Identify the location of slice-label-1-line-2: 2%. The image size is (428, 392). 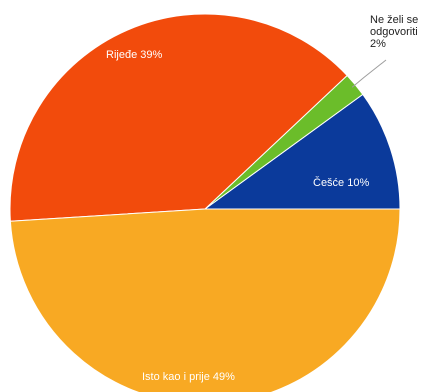
(378, 44).